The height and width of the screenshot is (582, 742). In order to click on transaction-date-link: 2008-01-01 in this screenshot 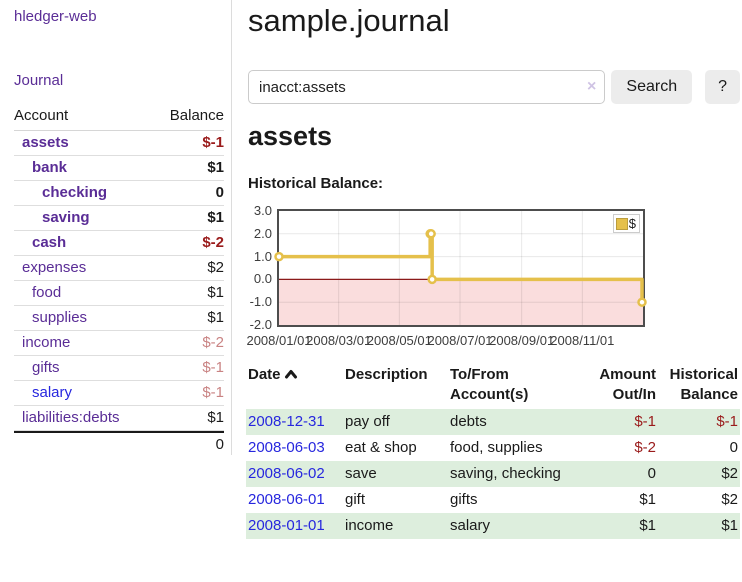, I will do `click(286, 525)`.